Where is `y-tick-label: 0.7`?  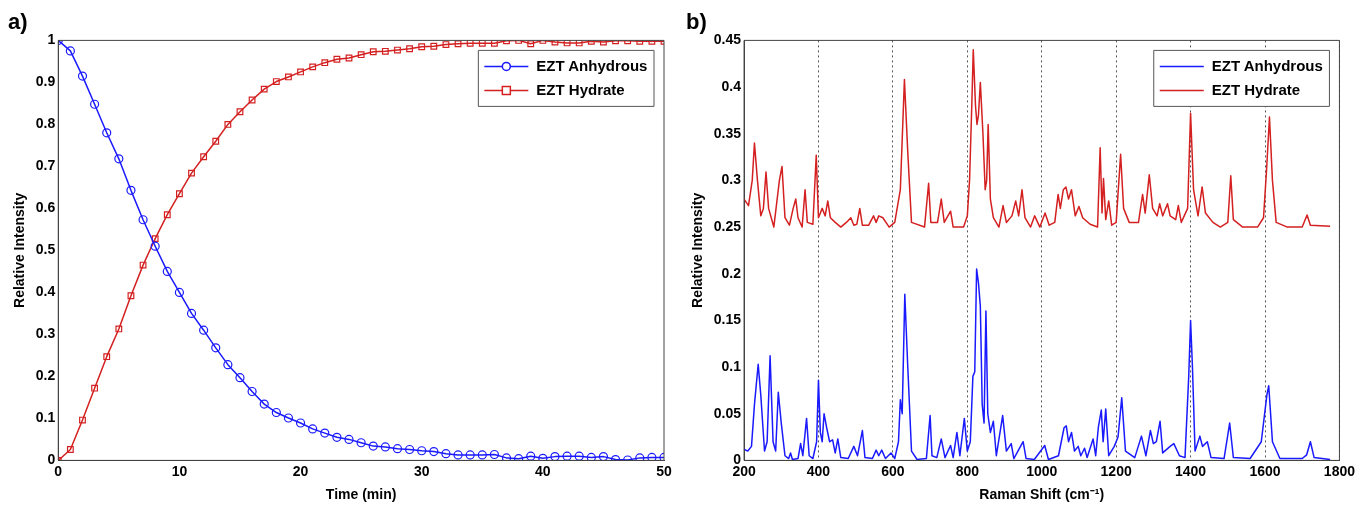 y-tick-label: 0.7 is located at coordinates (45, 165).